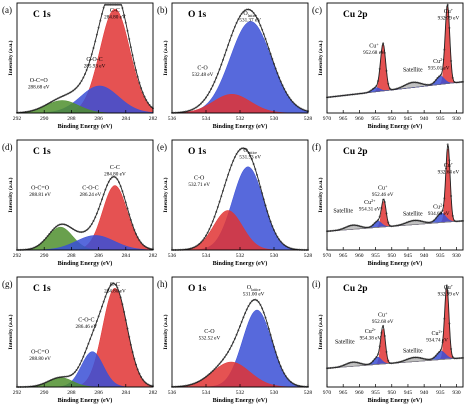  I want to click on peak-label: Cu2+, so click(371, 330).